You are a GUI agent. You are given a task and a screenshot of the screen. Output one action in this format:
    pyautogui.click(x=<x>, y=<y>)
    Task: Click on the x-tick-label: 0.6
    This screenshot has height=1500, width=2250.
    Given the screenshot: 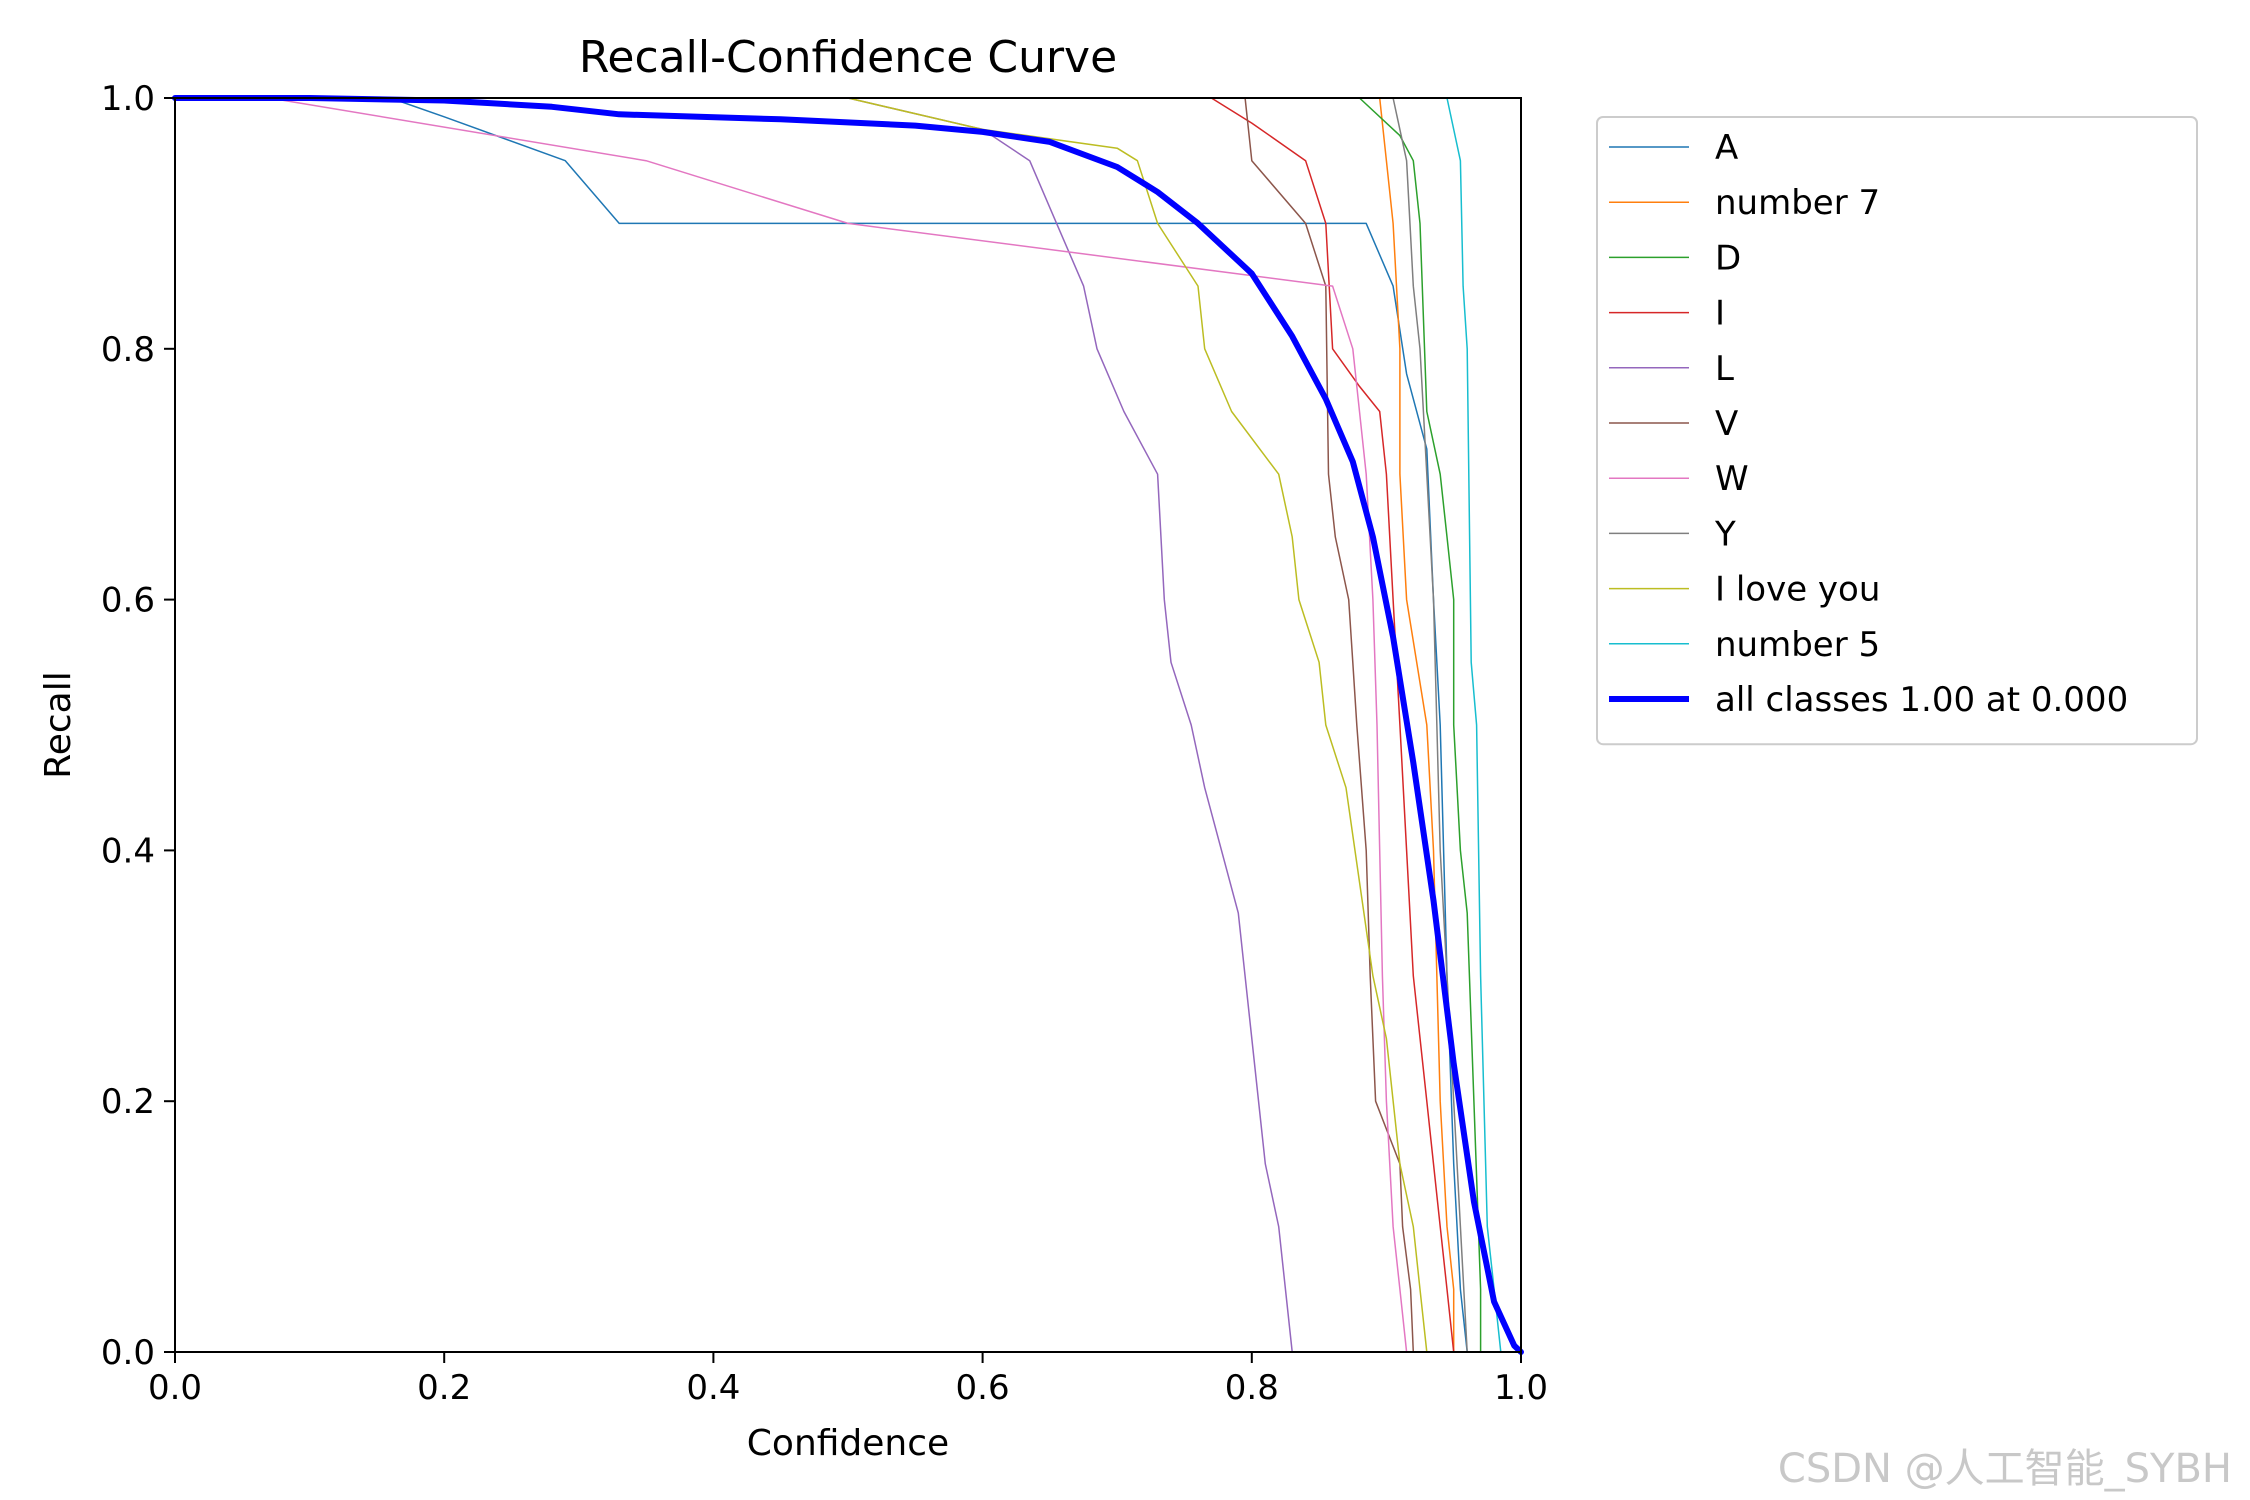 What is the action you would take?
    pyautogui.click(x=983, y=1388)
    